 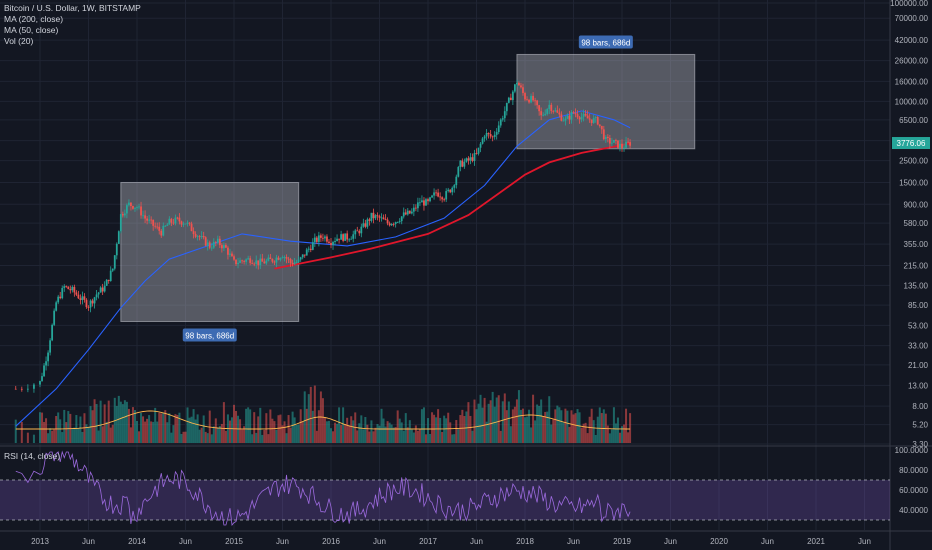 What do you see at coordinates (32, 456) in the screenshot?
I see `rsi-legend: RSI (14, close)` at bounding box center [32, 456].